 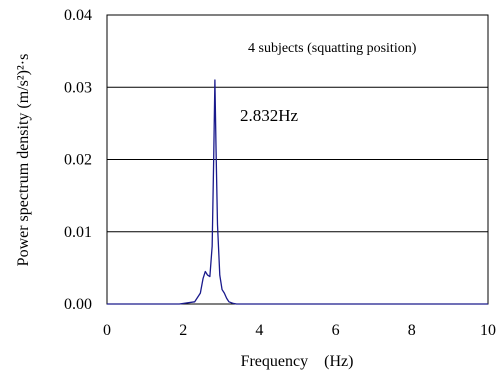 What do you see at coordinates (183, 330) in the screenshot?
I see `x-tick-label: 2` at bounding box center [183, 330].